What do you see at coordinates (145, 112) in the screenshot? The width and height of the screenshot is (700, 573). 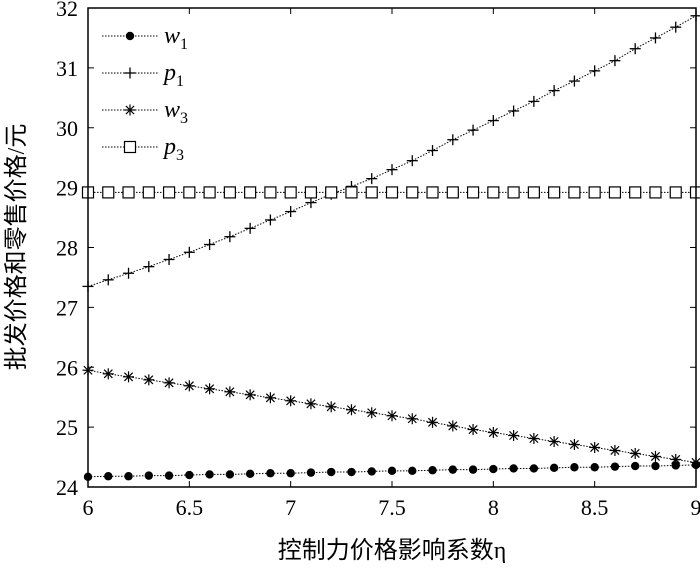 I see `legend-entry-w3: w3` at bounding box center [145, 112].